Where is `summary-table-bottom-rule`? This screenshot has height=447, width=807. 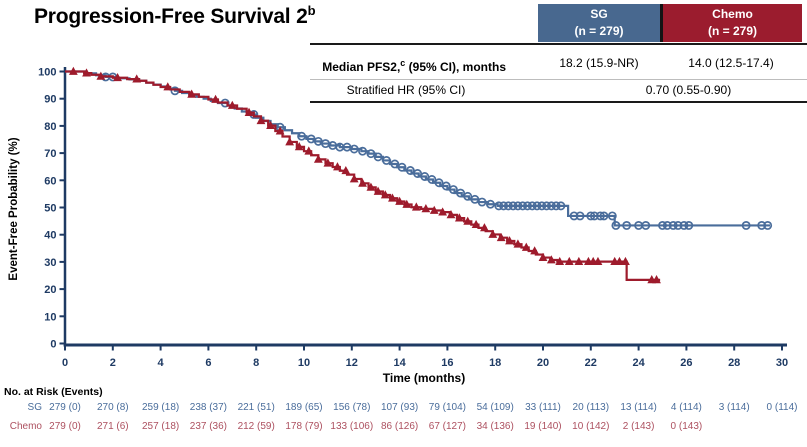 summary-table-bottom-rule is located at coordinates (558, 102).